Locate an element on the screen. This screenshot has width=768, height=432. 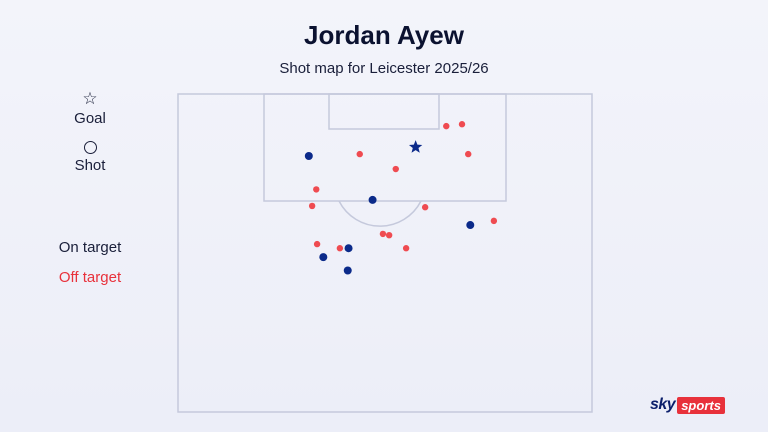
legend-on-target: On target is located at coordinates (90, 247).